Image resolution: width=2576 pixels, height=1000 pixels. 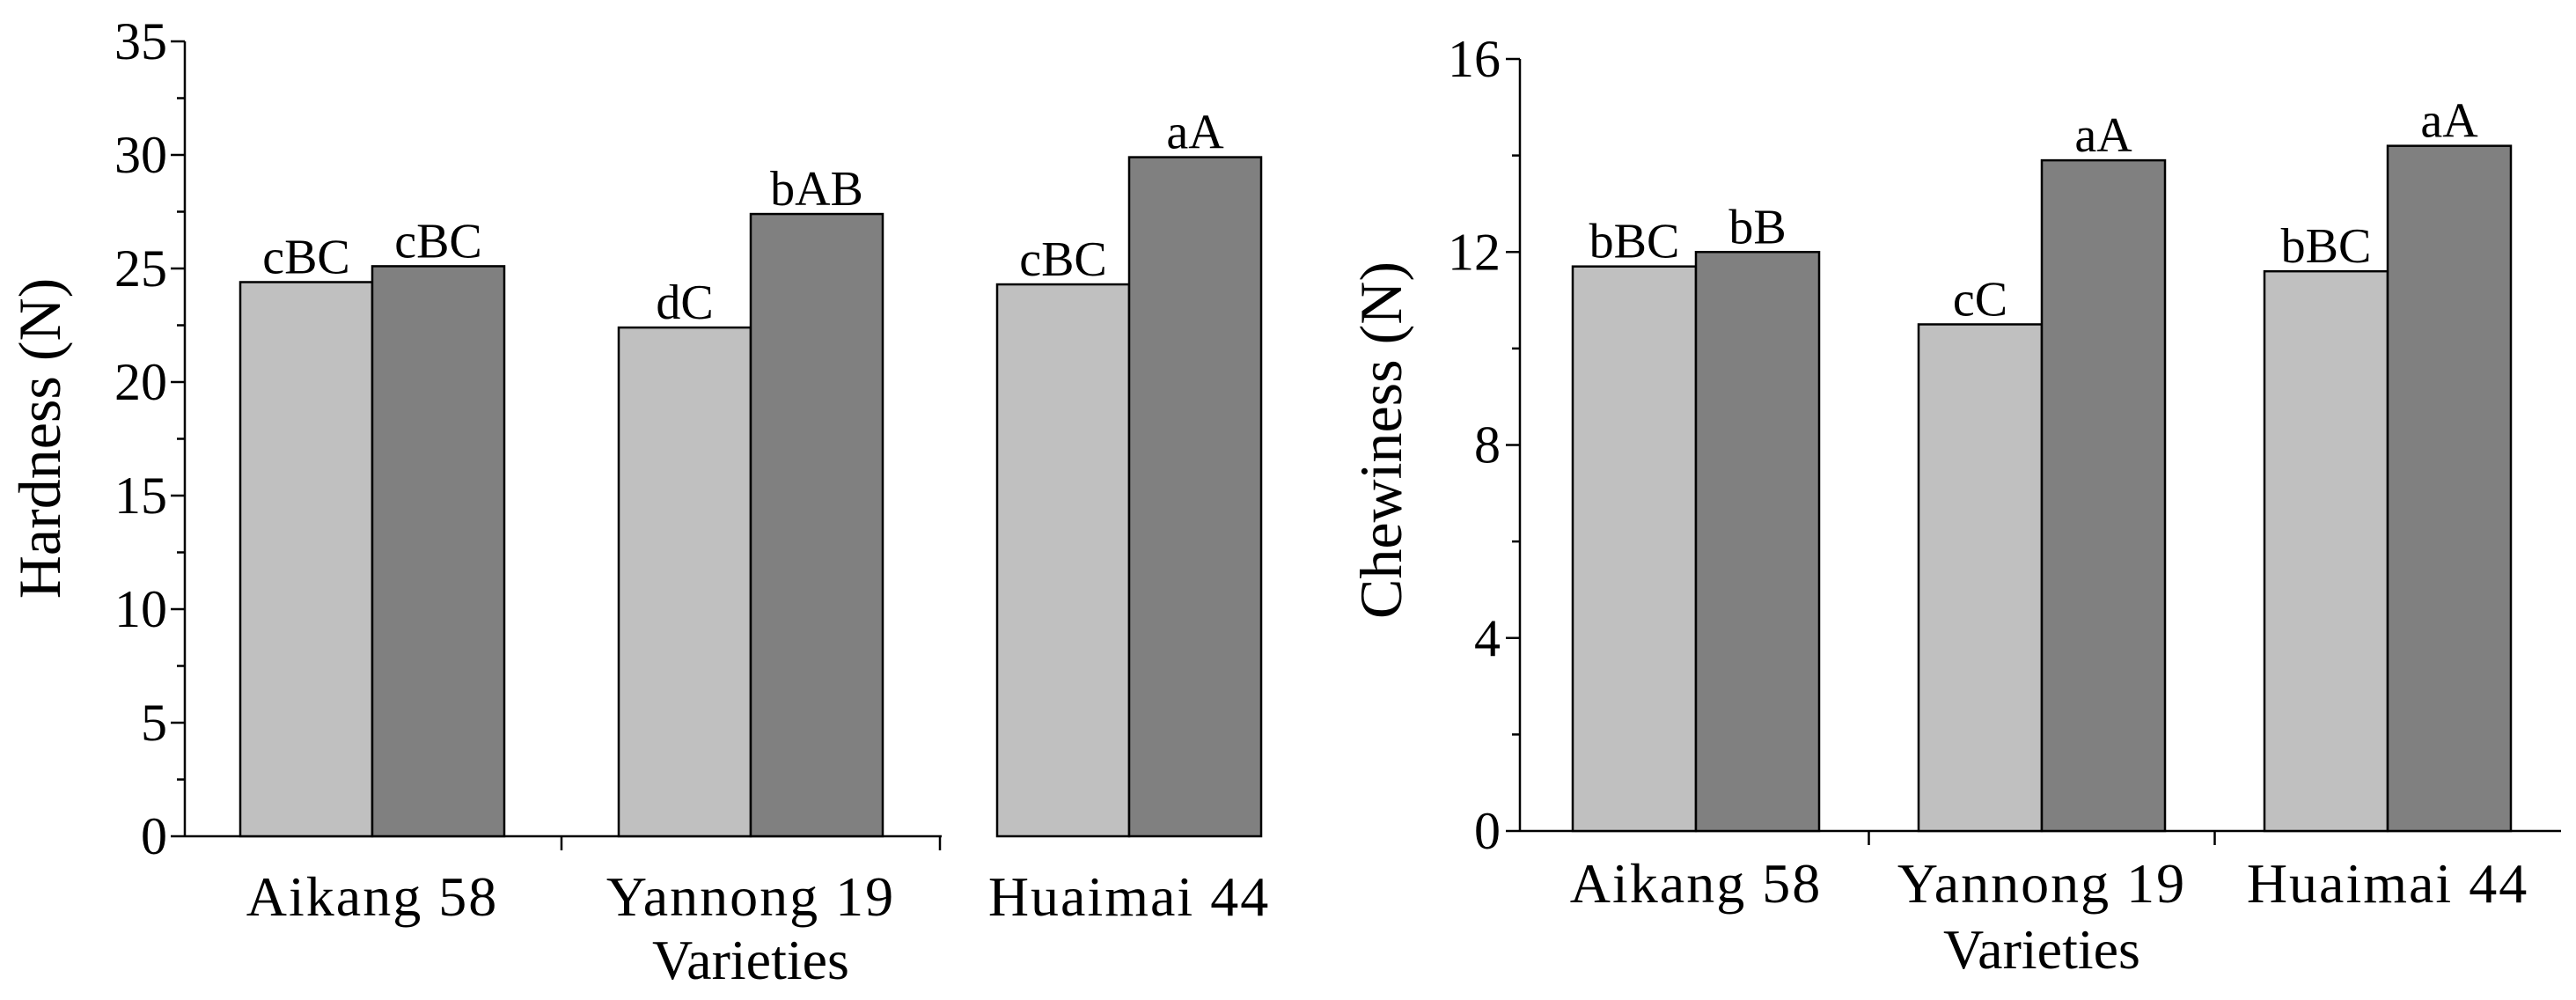 What do you see at coordinates (140, 382) in the screenshot?
I see `y-tick-label: 20` at bounding box center [140, 382].